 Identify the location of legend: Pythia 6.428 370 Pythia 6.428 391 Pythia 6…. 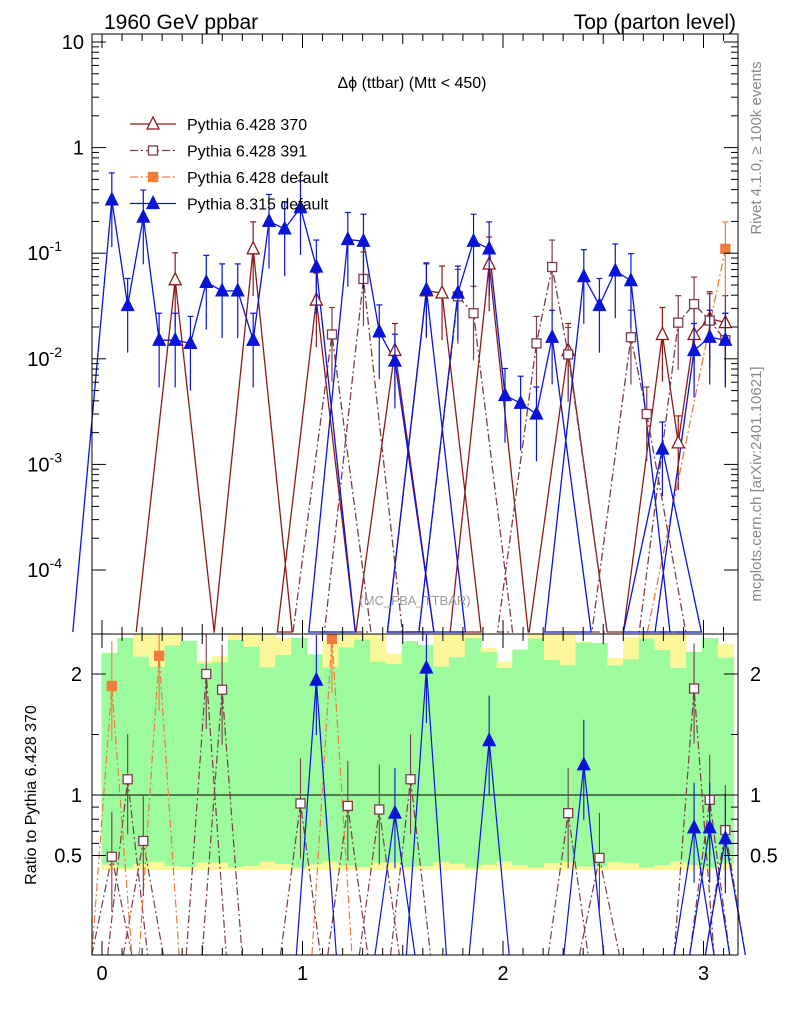
(229, 164).